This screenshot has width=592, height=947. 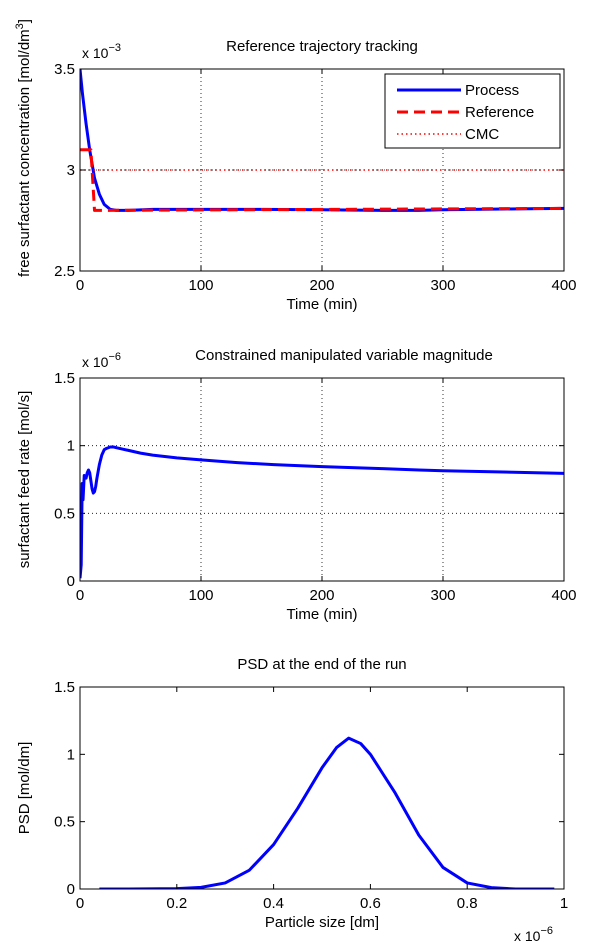 I want to click on bot-xtick-label-3: 0.6, so click(x=370, y=903).